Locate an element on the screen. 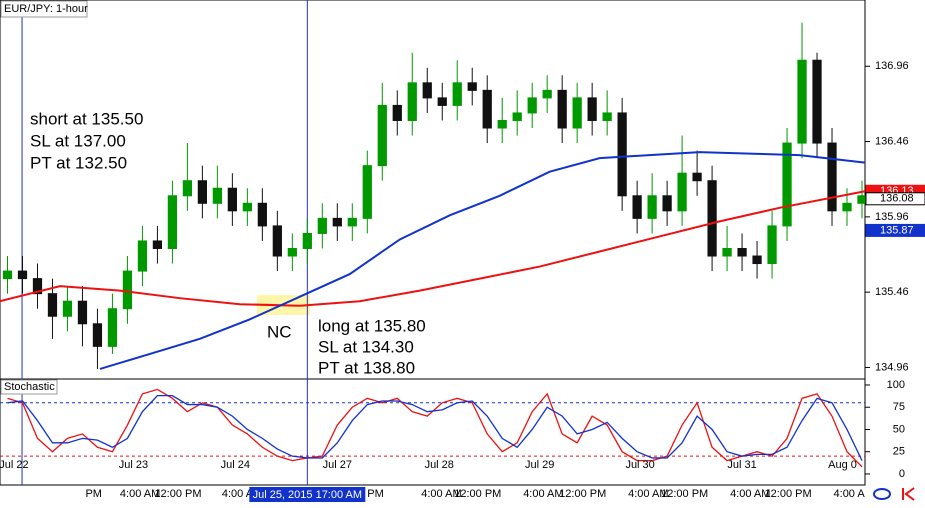  annotation: long at 135.80 is located at coordinates (372, 325).